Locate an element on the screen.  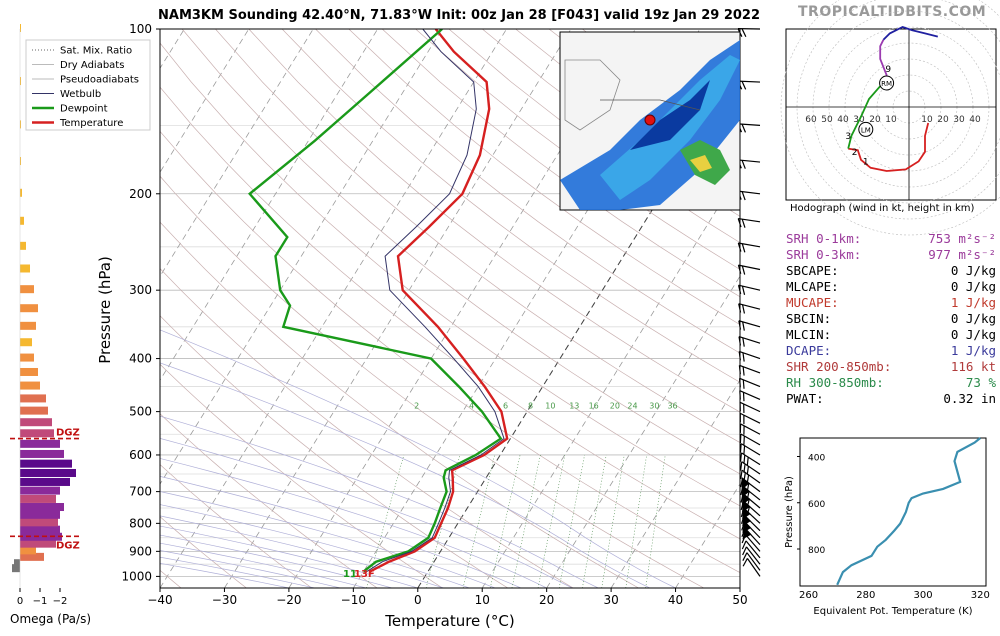
xtick-label: 10 is located at coordinates (482, 600).